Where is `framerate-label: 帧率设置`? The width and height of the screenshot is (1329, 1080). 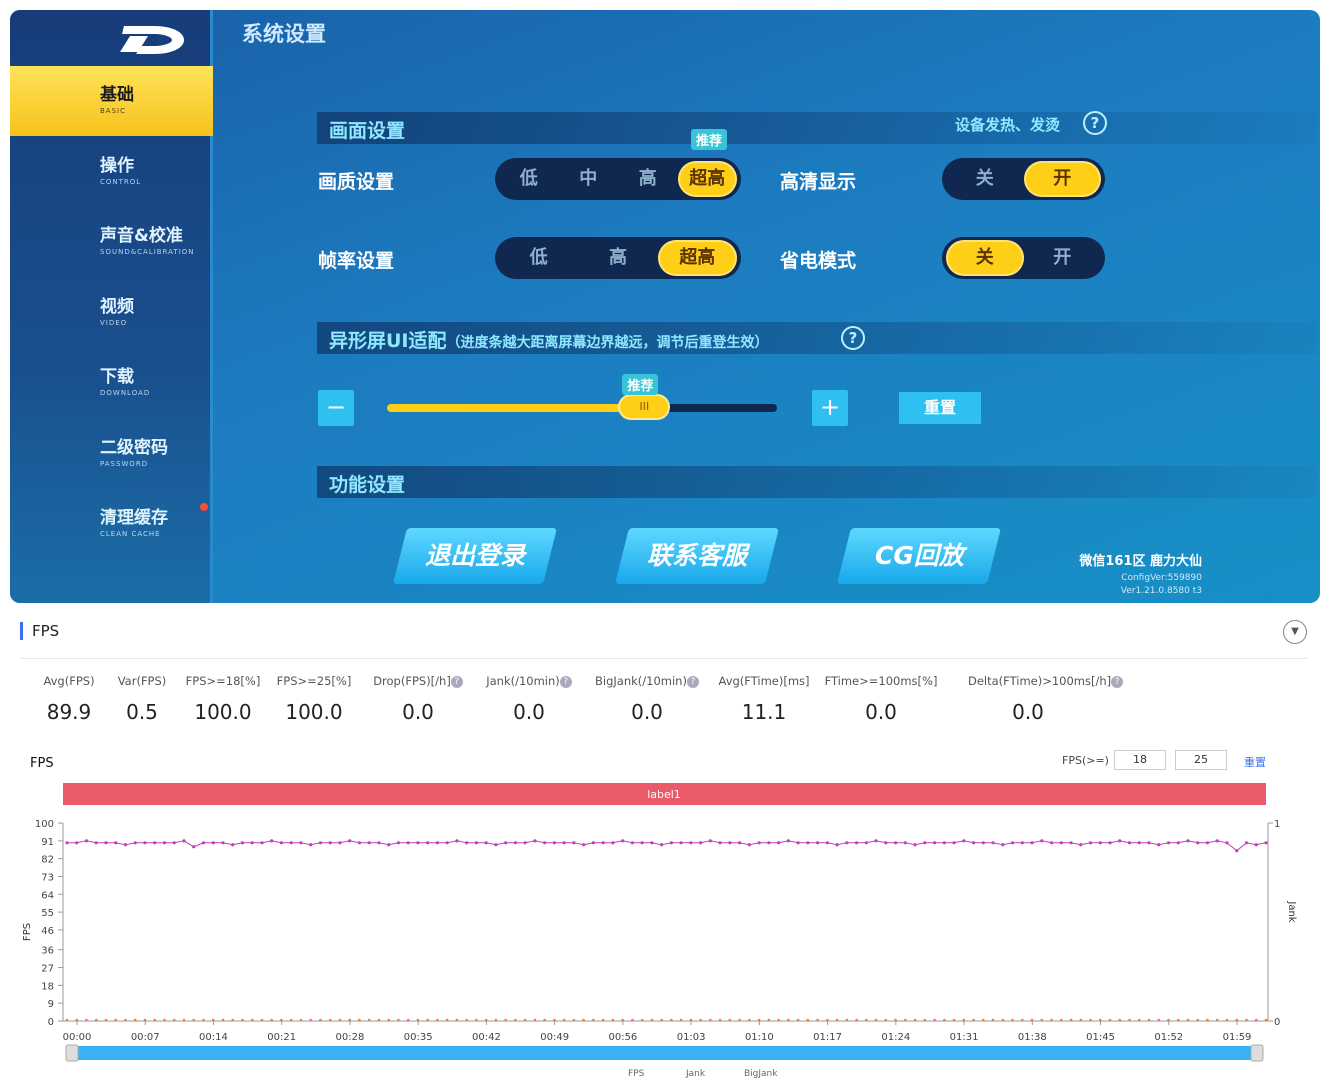 framerate-label: 帧率设置 is located at coordinates (356, 261).